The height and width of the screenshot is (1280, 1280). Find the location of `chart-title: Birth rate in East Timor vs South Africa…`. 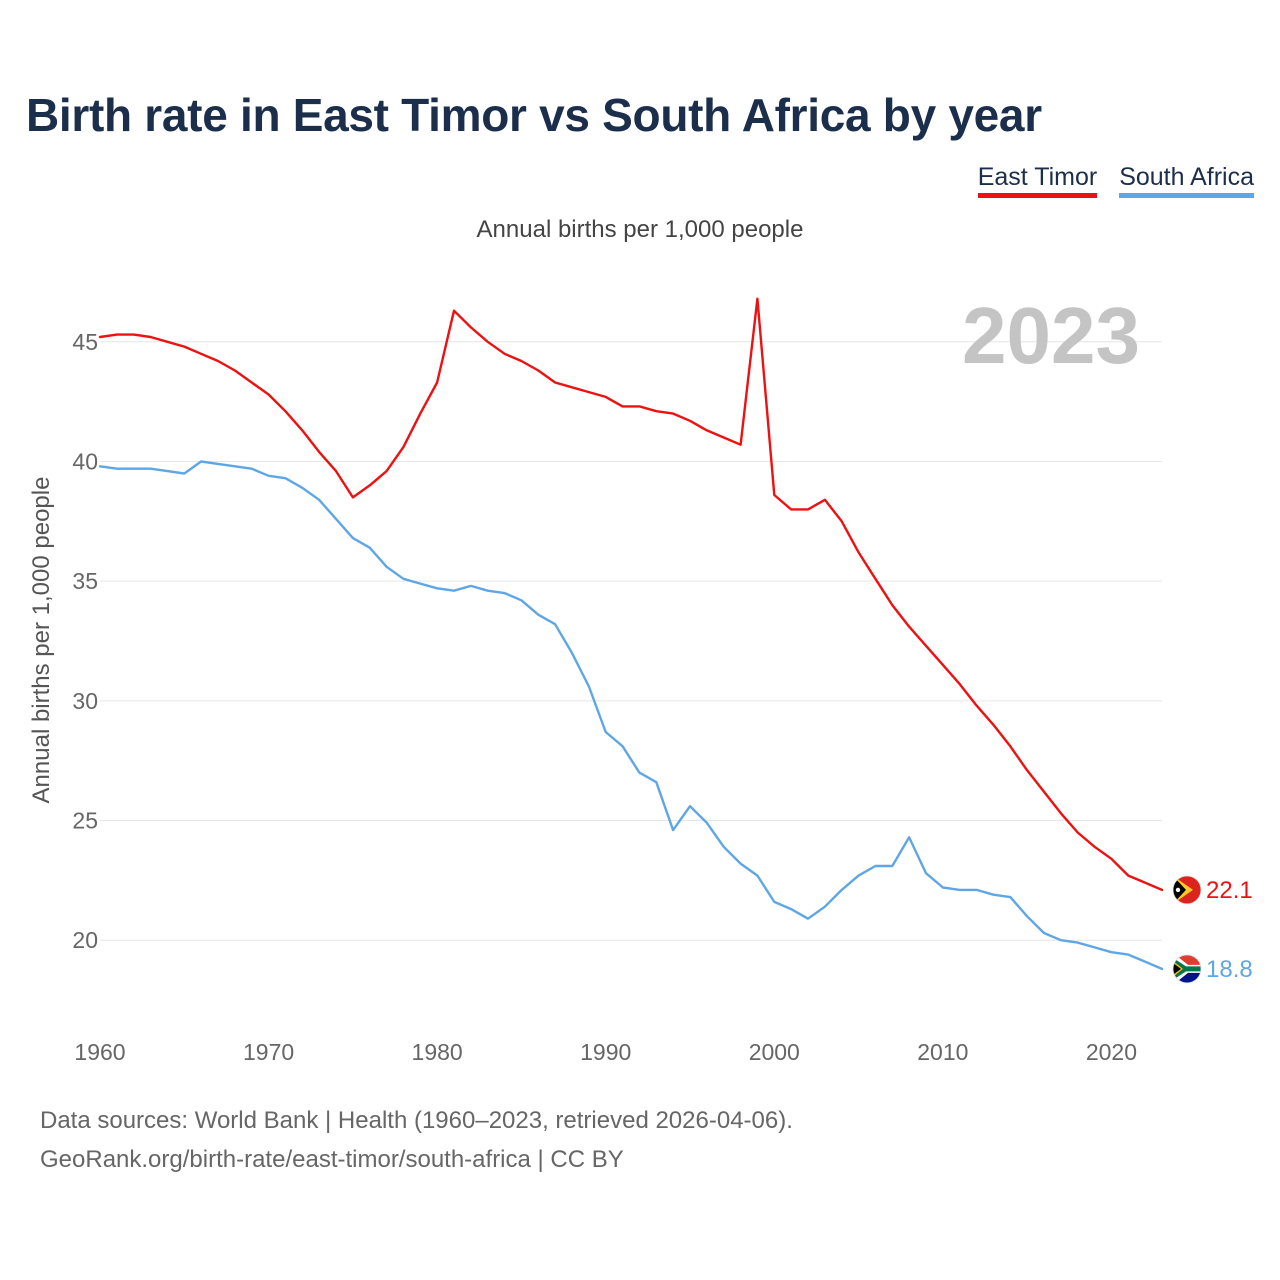

chart-title: Birth rate in East Timor vs South Africa… is located at coordinates (534, 115).